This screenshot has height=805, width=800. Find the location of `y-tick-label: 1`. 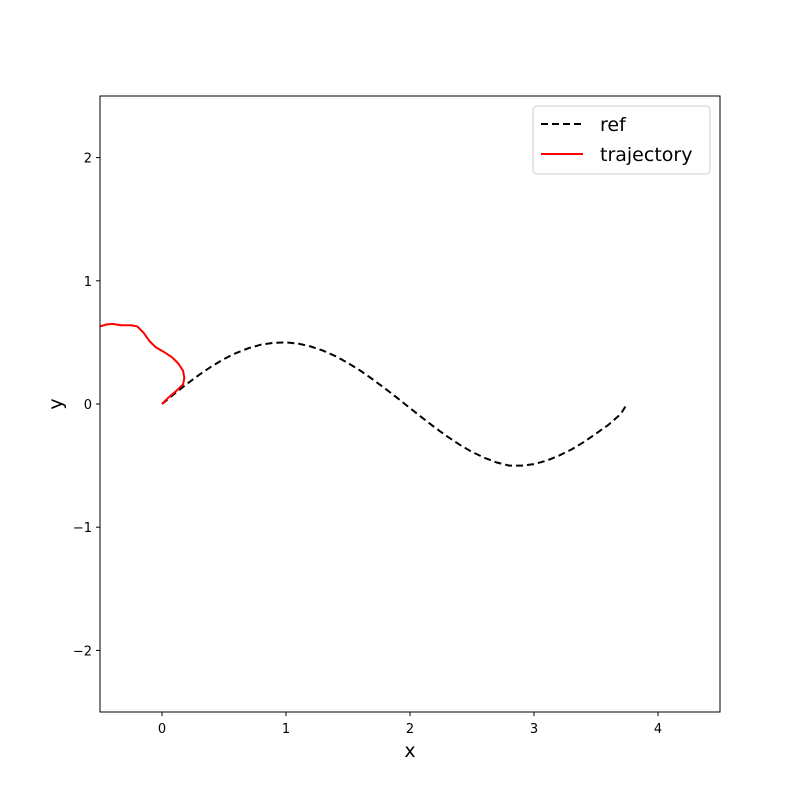

y-tick-label: 1 is located at coordinates (88, 282).